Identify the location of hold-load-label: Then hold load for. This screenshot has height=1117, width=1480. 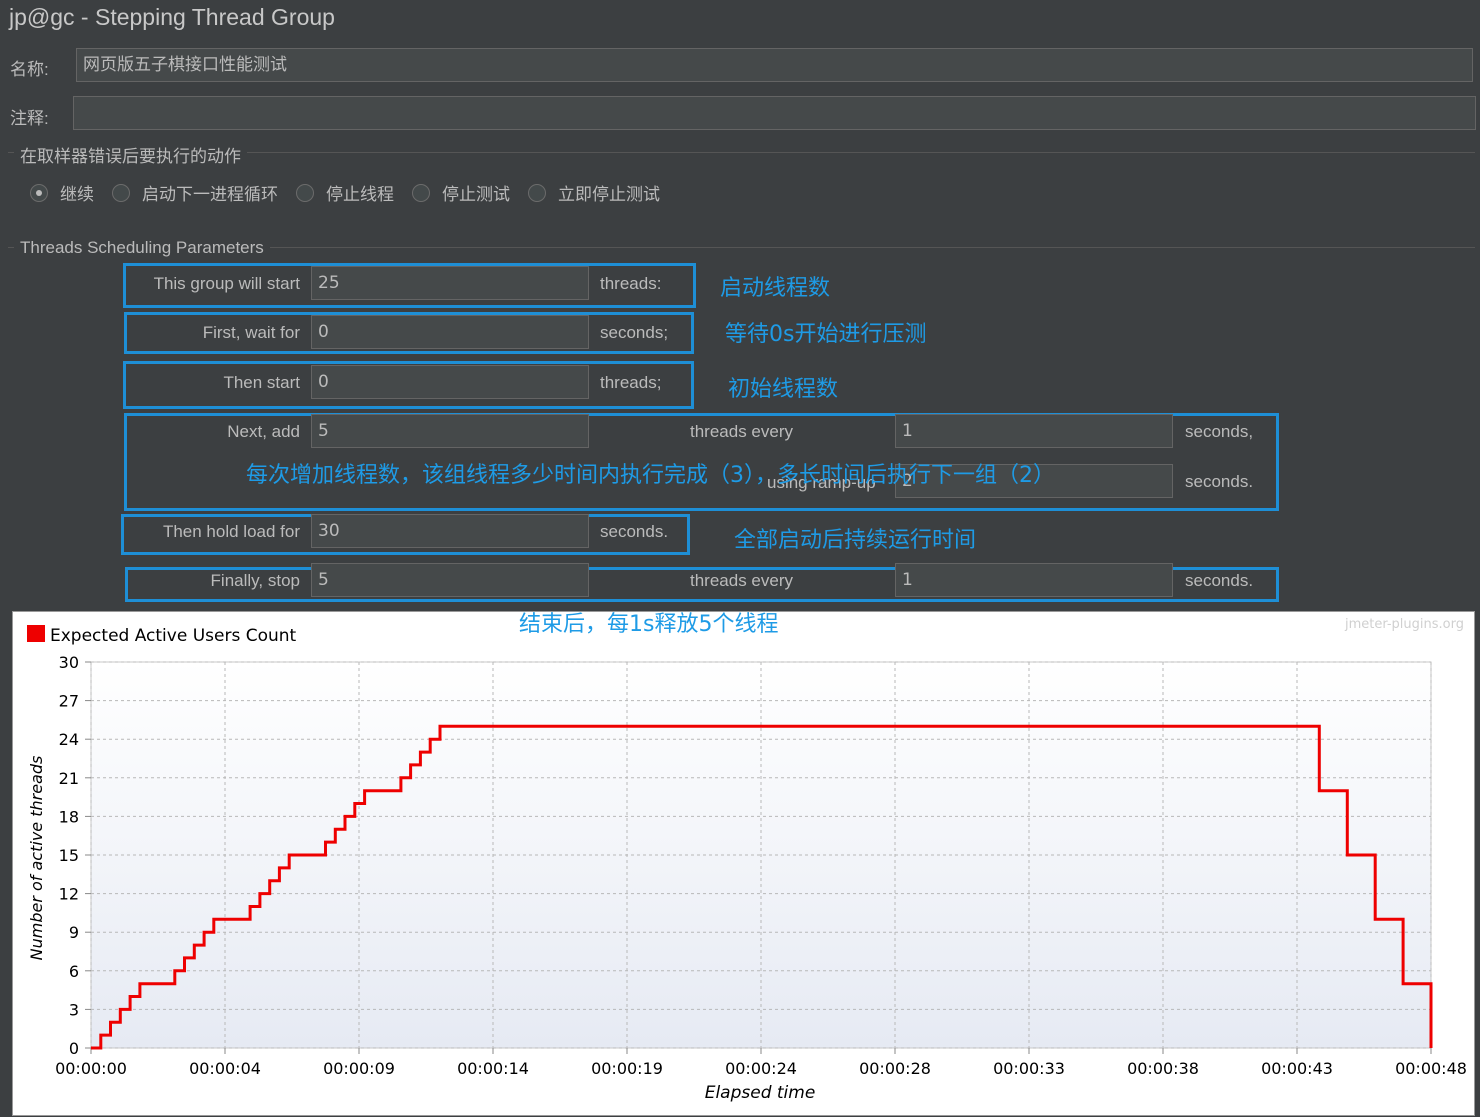
(231, 531).